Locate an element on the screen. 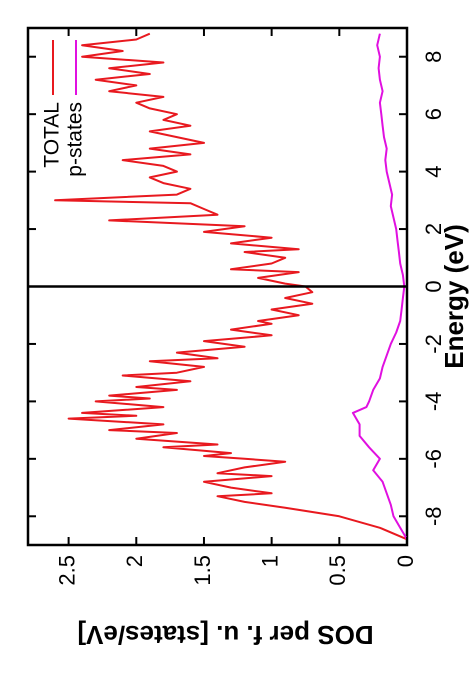  x-tick-label: -6 is located at coordinates (433, 459).